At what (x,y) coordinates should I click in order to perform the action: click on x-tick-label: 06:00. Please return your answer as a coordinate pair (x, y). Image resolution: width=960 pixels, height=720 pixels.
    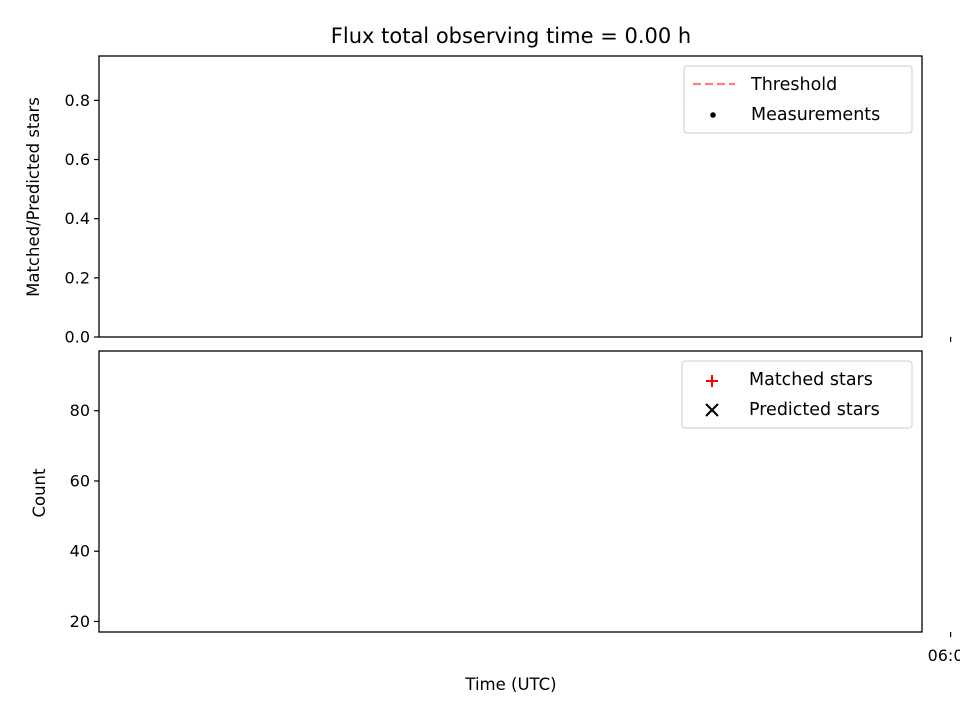
    Looking at the image, I should click on (944, 655).